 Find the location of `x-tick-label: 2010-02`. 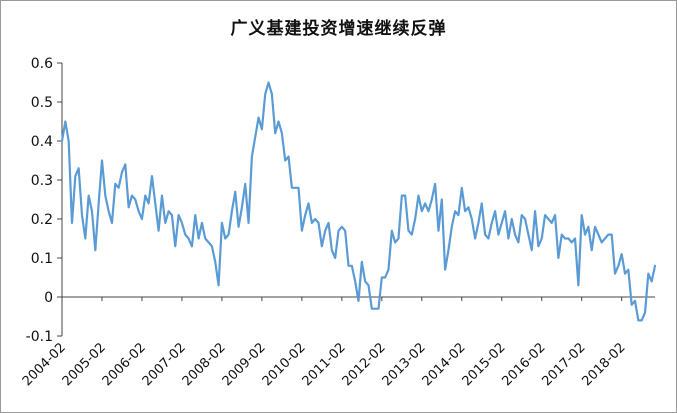

x-tick-label: 2010-02 is located at coordinates (284, 364).